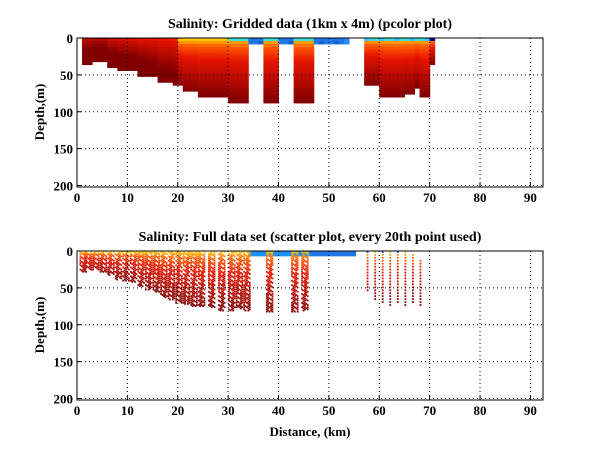 Image resolution: width=600 pixels, height=451 pixels. I want to click on scatter-points, so click(250, 282).